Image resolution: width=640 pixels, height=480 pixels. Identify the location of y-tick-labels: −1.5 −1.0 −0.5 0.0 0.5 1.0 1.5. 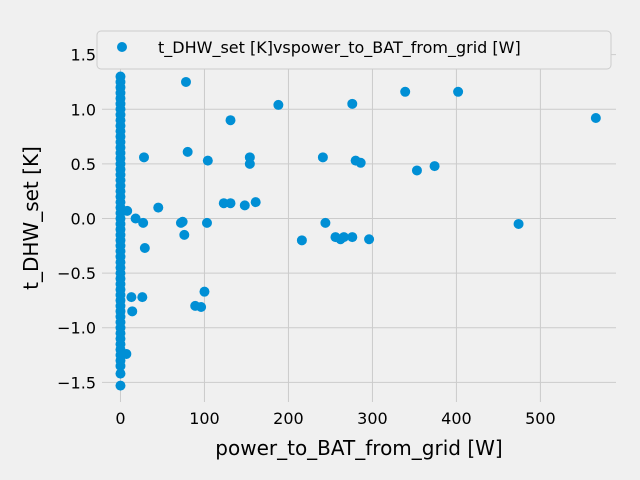
(76, 219).